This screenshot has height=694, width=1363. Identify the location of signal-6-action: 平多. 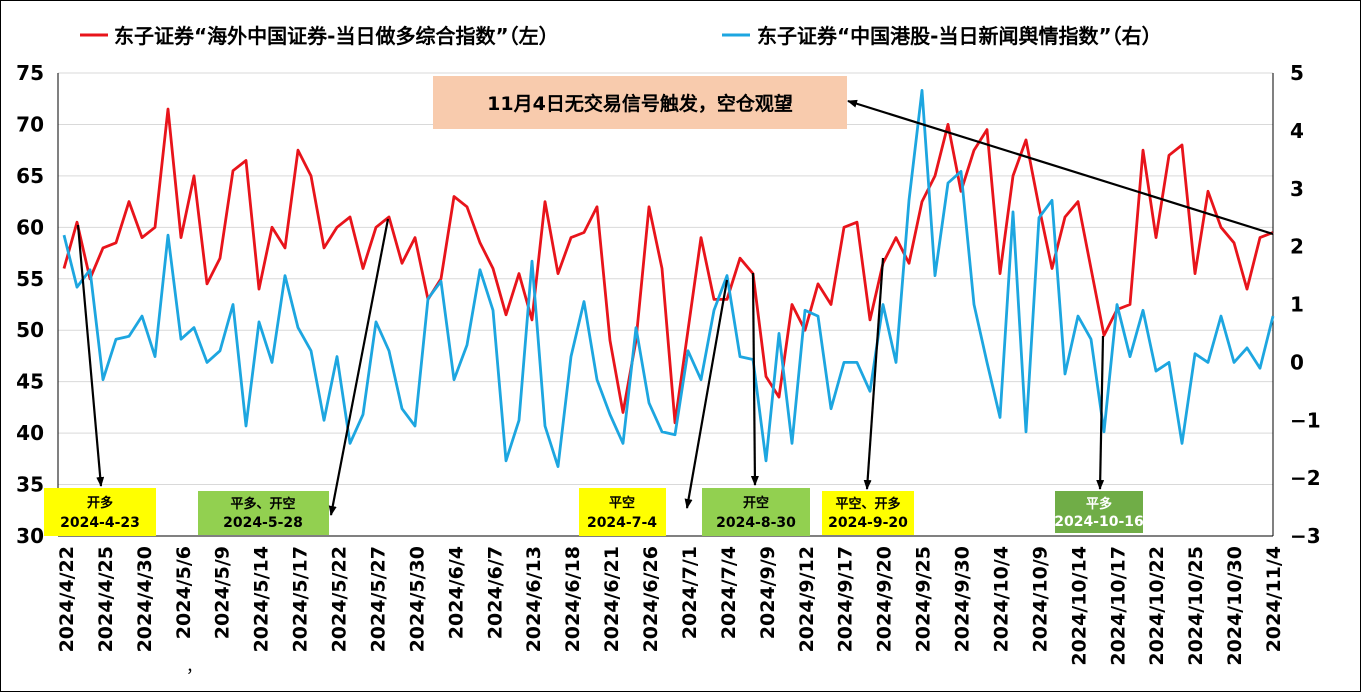
(1099, 504).